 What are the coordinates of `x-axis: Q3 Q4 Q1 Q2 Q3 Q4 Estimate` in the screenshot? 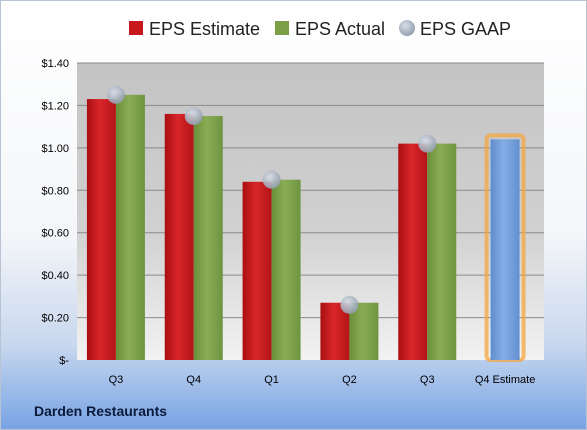 It's located at (322, 380).